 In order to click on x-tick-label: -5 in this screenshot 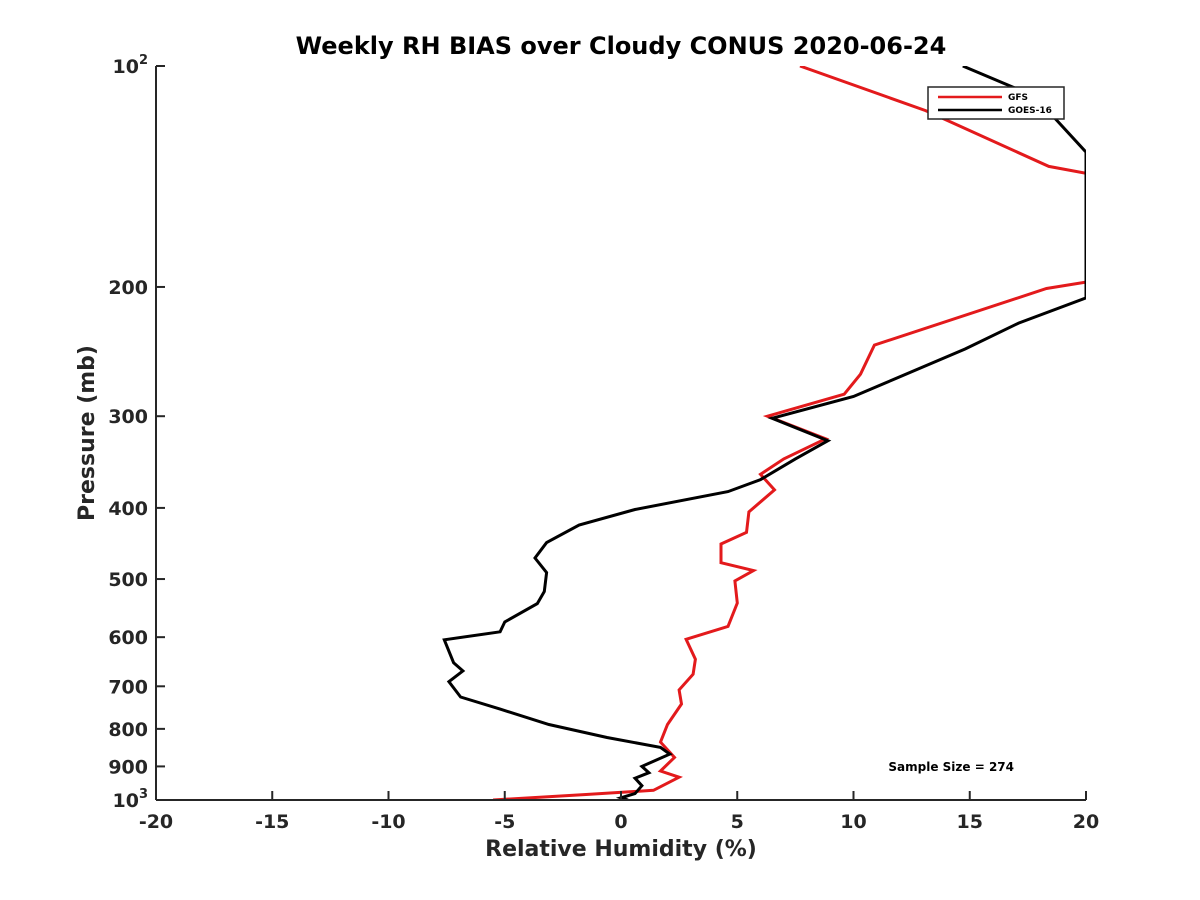, I will do `click(504, 822)`.